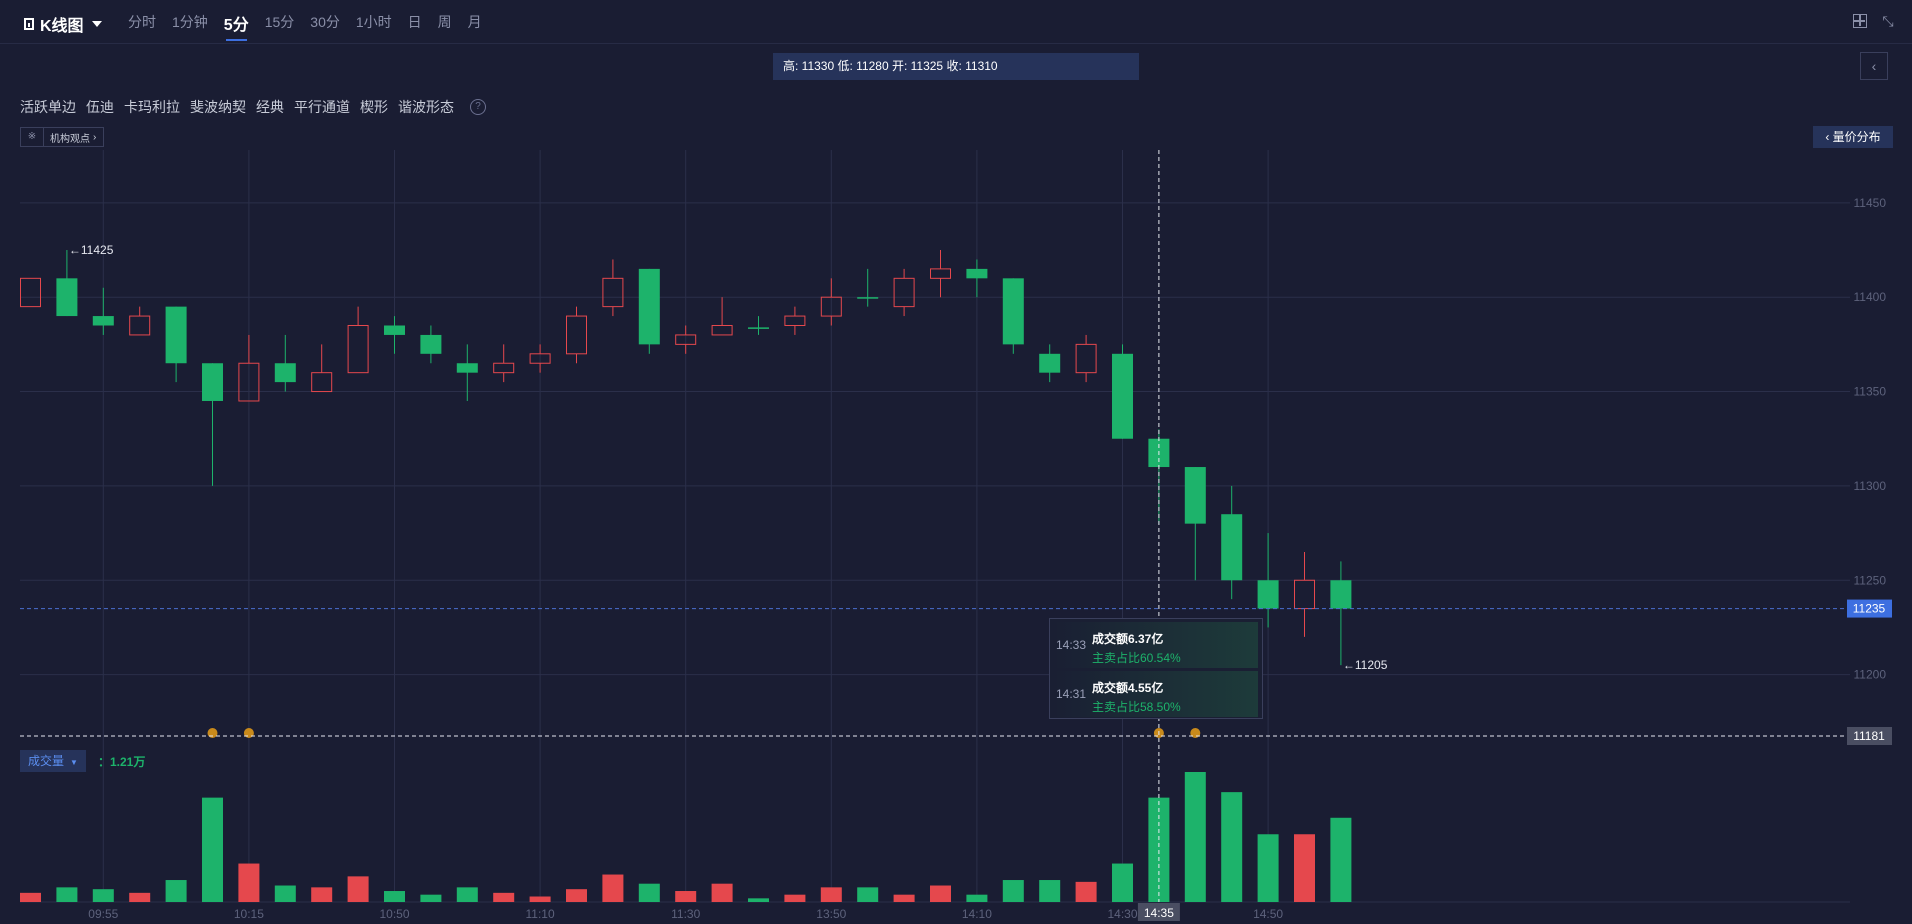 The height and width of the screenshot is (924, 1912). I want to click on layout-grid-icon, so click(1860, 21).